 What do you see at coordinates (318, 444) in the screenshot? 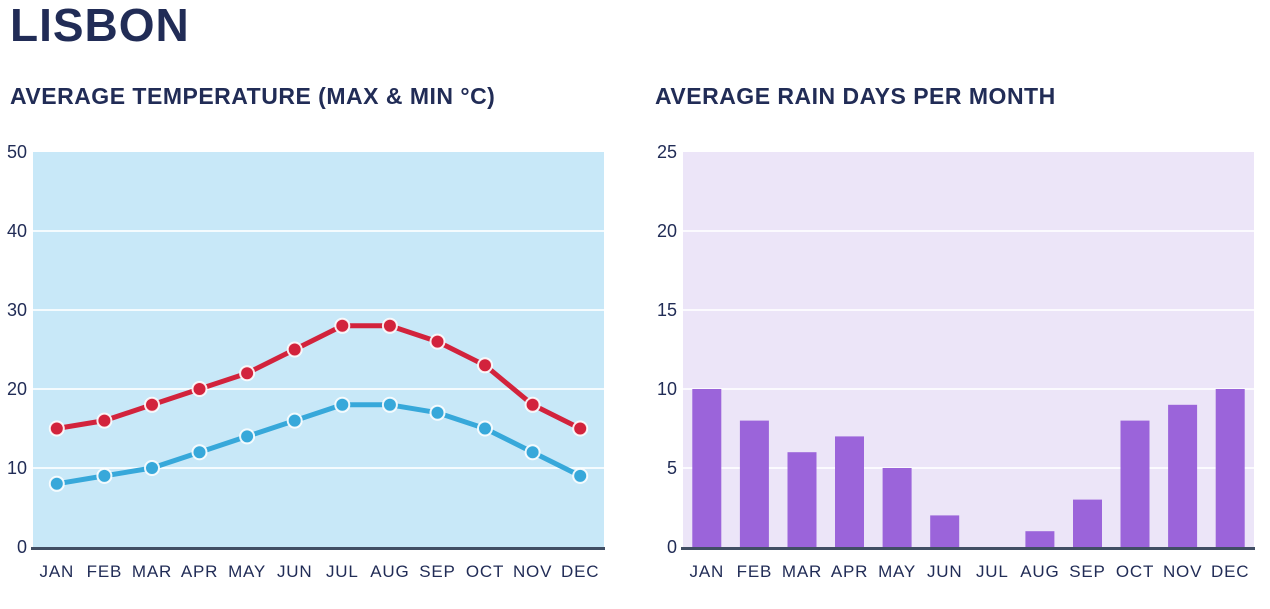
I see `min-line` at bounding box center [318, 444].